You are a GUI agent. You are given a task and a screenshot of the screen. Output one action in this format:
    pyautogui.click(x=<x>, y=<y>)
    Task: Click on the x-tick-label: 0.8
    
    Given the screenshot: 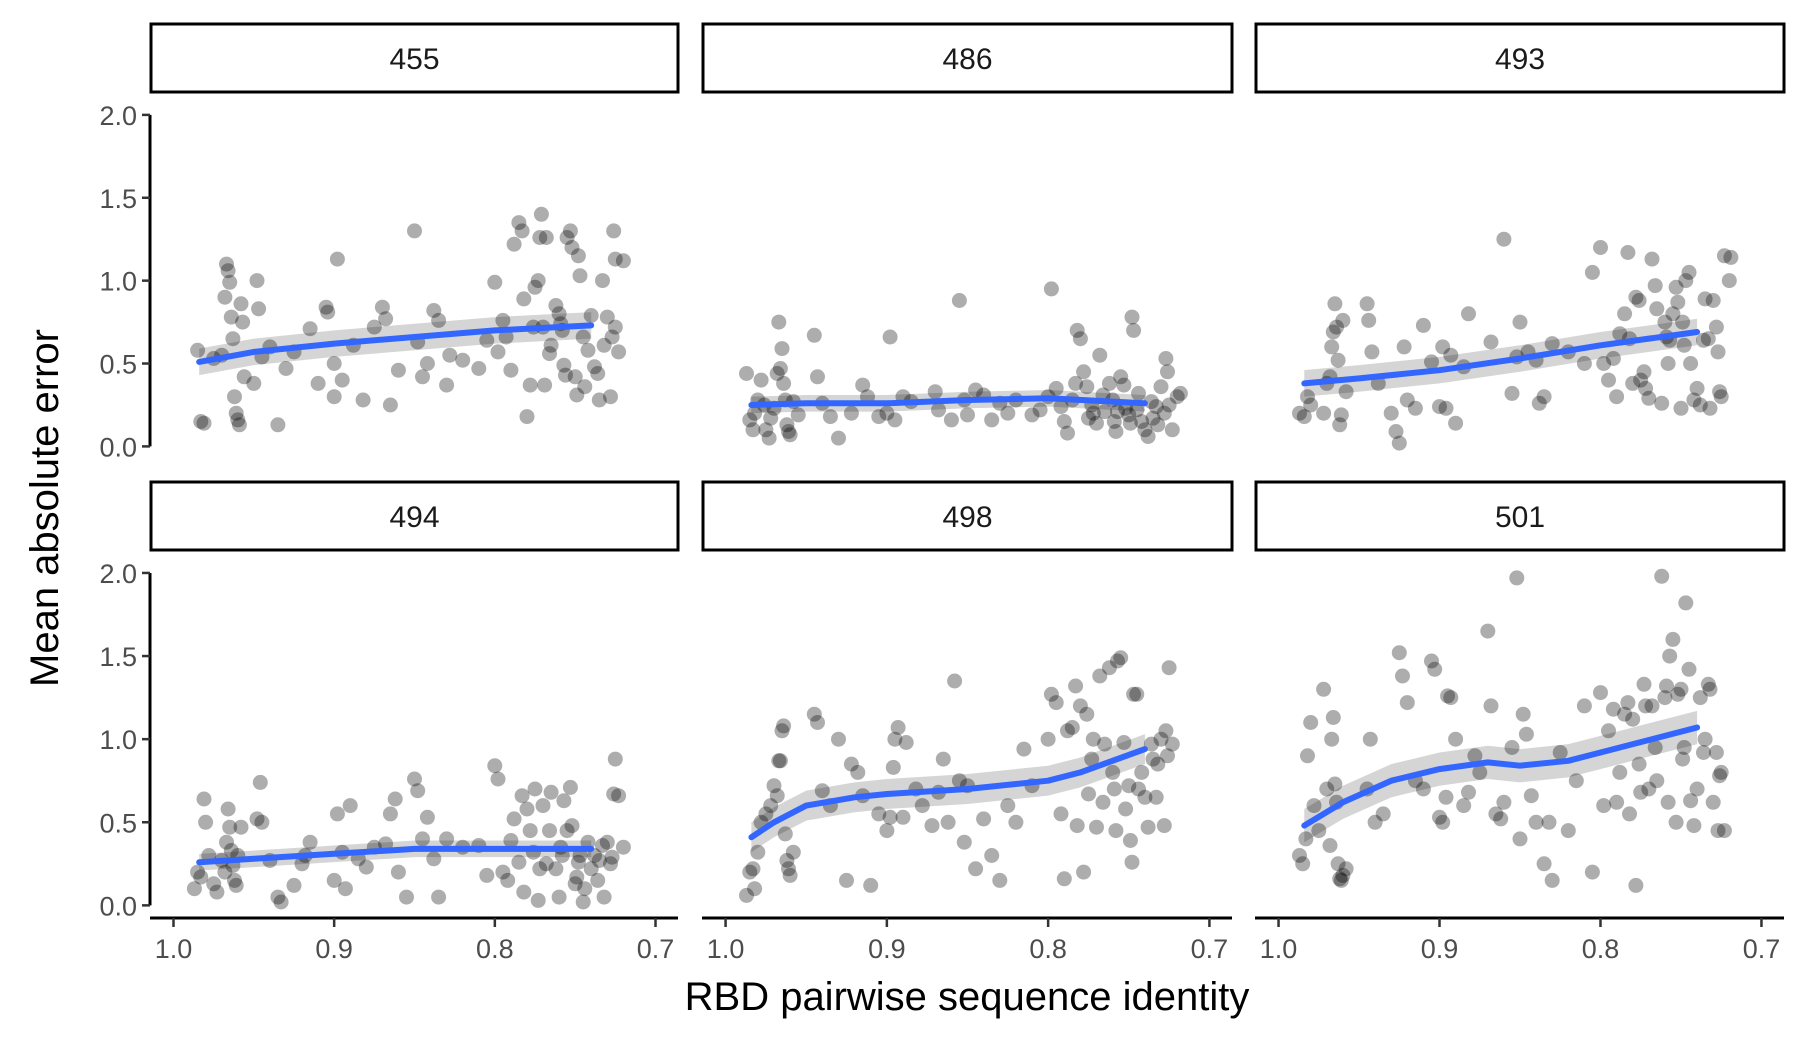 What is the action you would take?
    pyautogui.click(x=1048, y=949)
    